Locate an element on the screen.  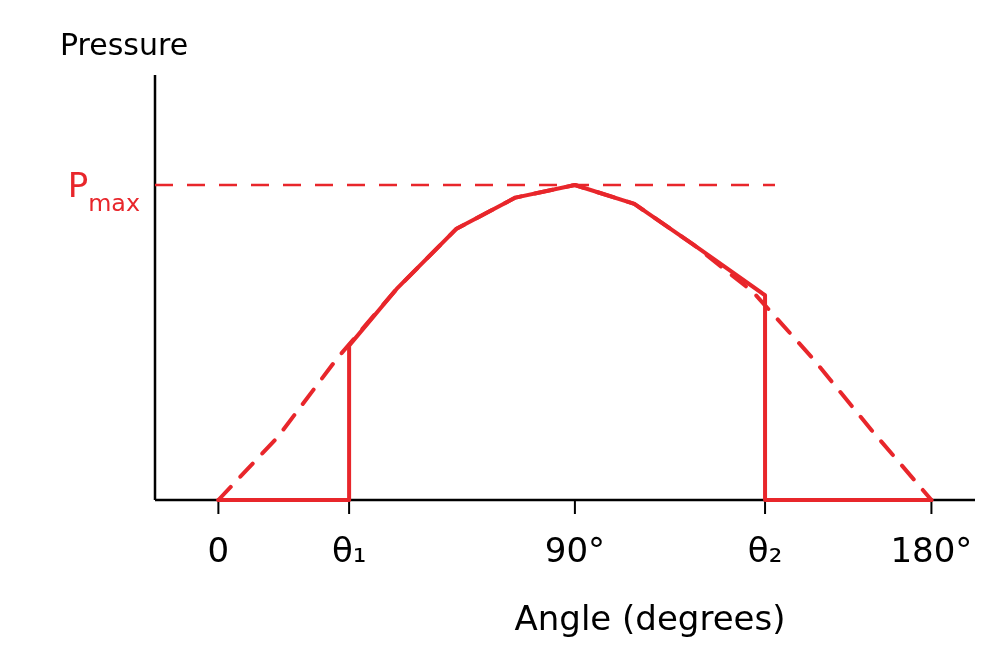
ref-line-label: P$_{max}$ is located at coordinates (103, 191).